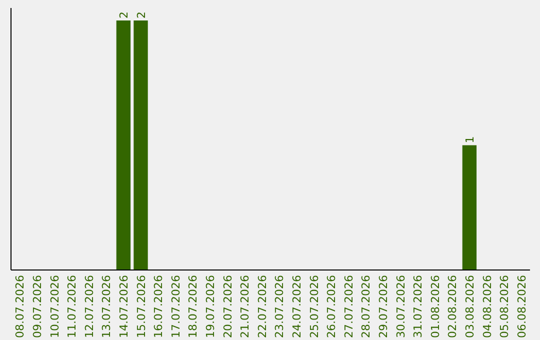 The height and width of the screenshot is (340, 540). I want to click on x-tick-label: 08.07.2026, so click(20, 306).